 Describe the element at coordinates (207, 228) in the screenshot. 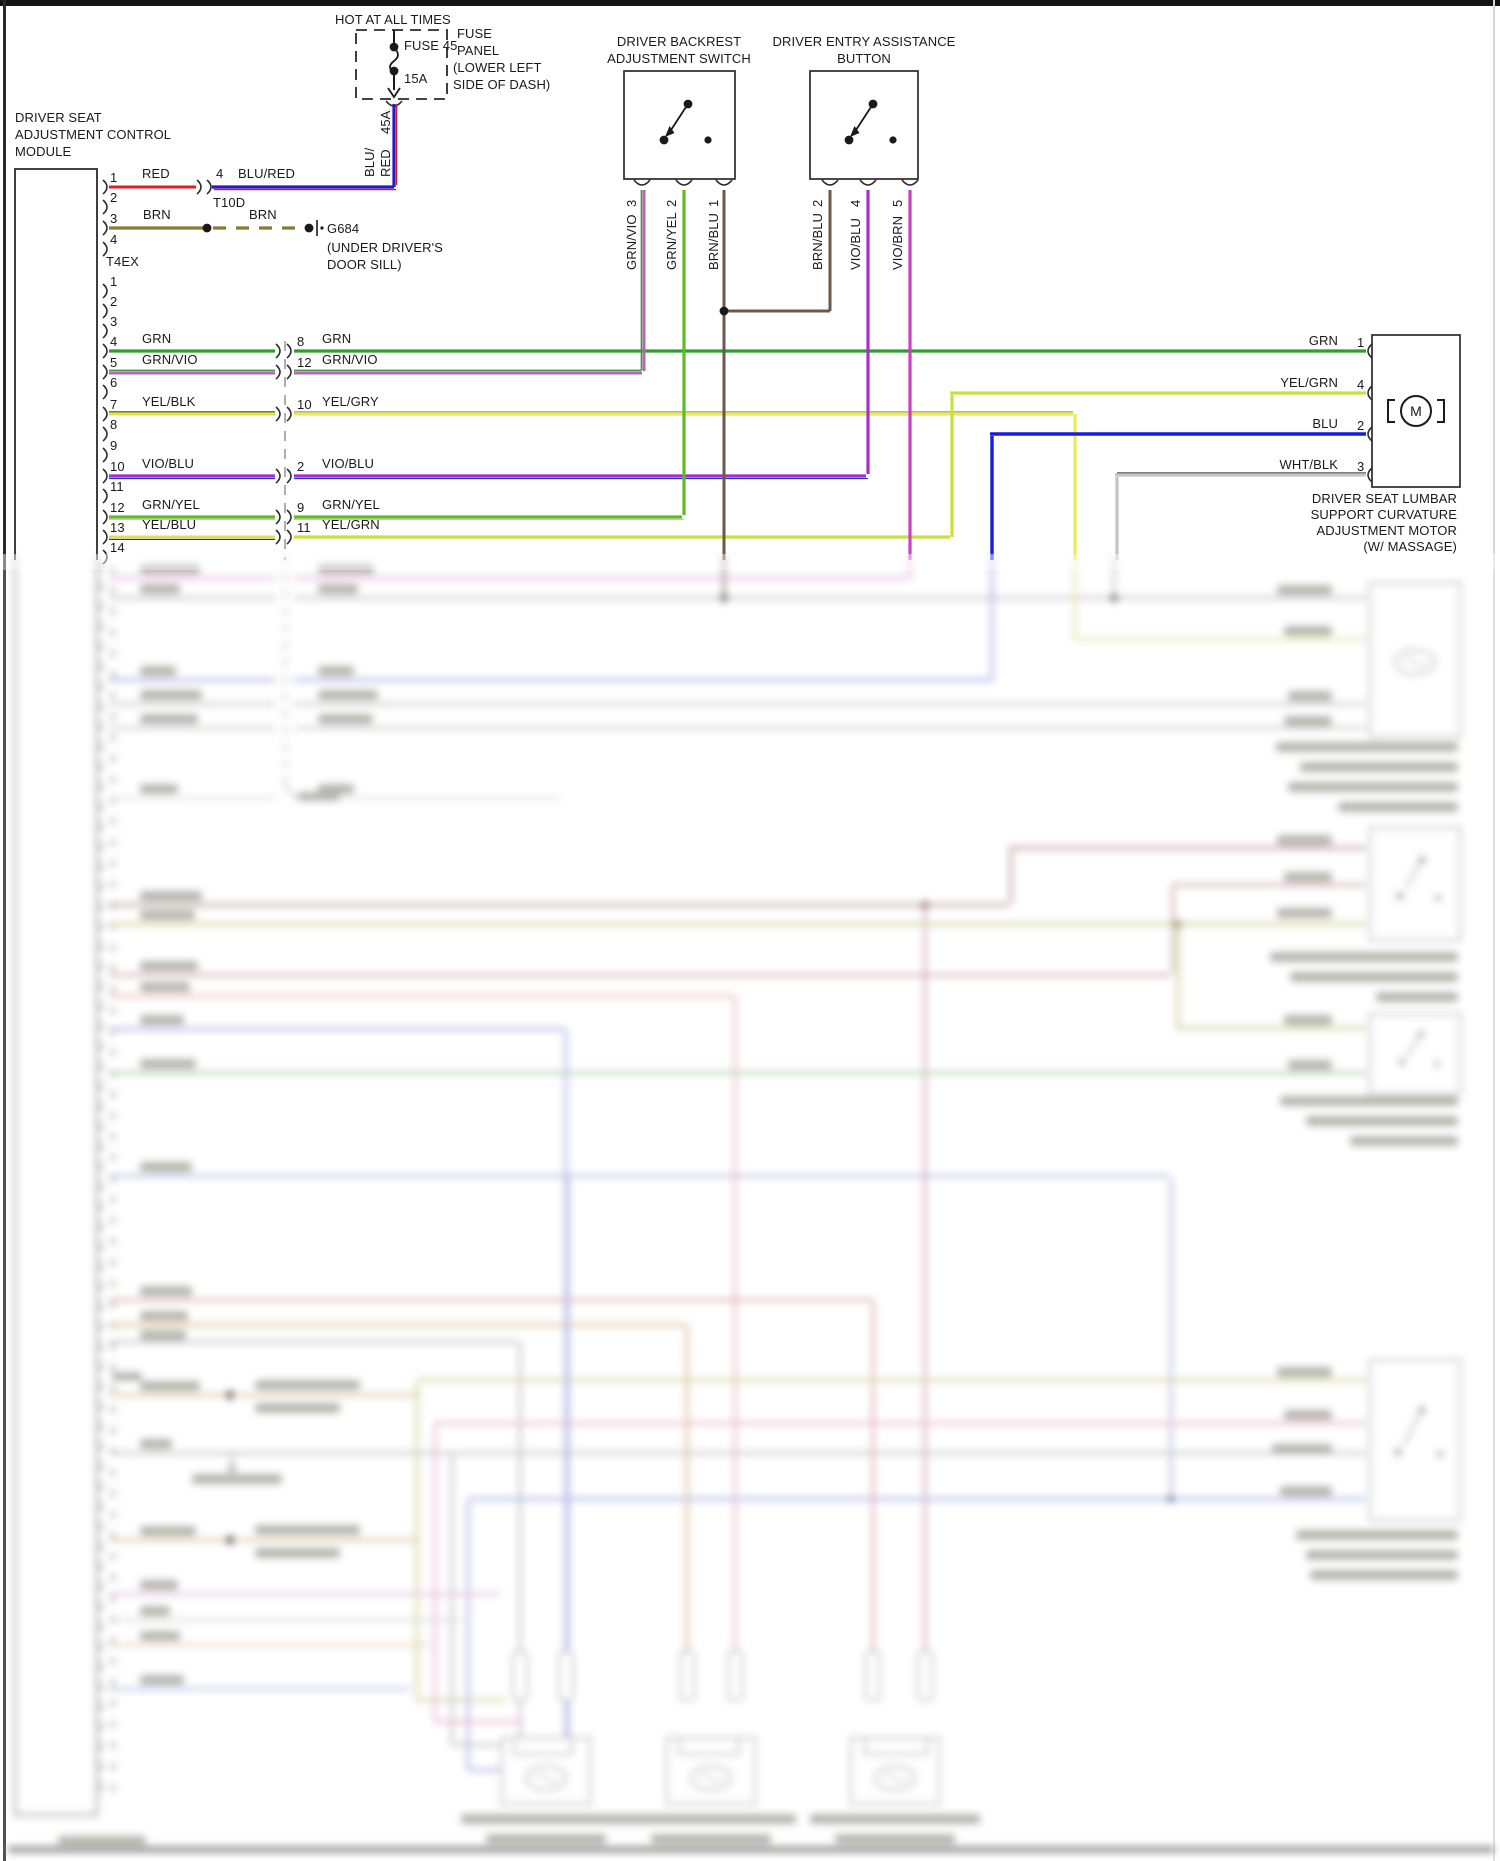

I see `splice-dot` at that location.